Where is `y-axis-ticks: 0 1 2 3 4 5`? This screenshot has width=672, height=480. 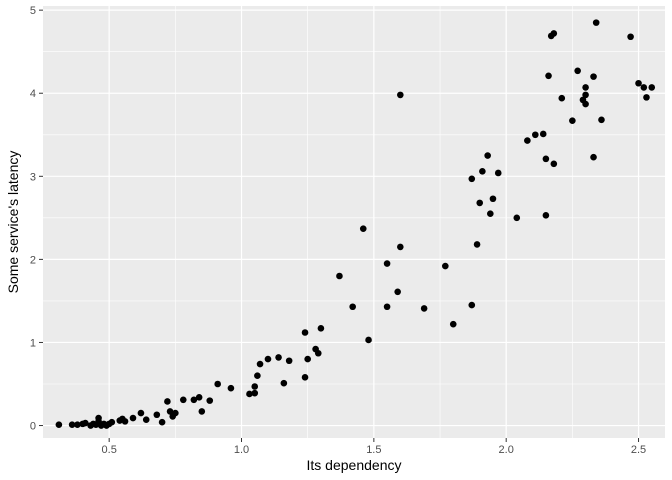
y-axis-ticks: 0 1 2 3 4 5 is located at coordinates (36, 219).